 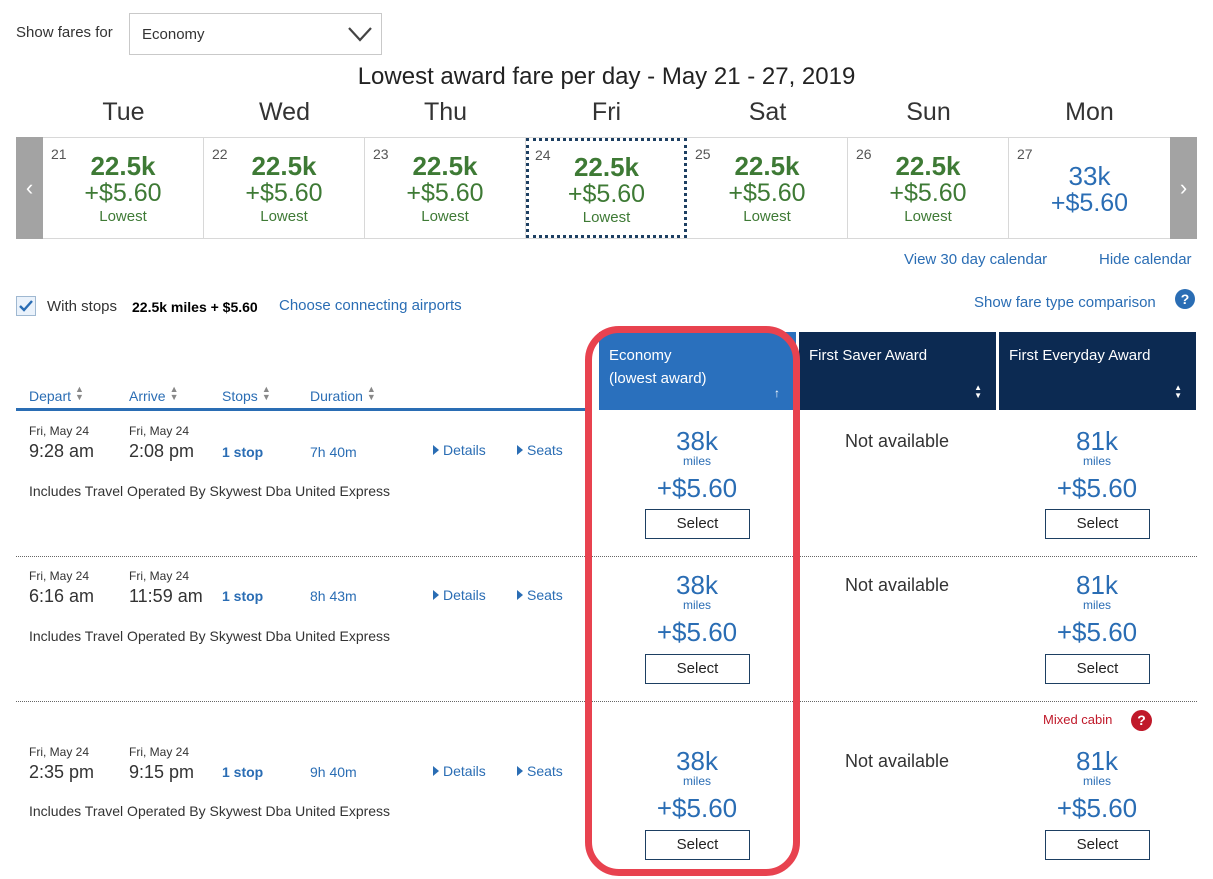 What do you see at coordinates (976, 259) in the screenshot?
I see `view-30-day-calendar-link: View 30 day calendar` at bounding box center [976, 259].